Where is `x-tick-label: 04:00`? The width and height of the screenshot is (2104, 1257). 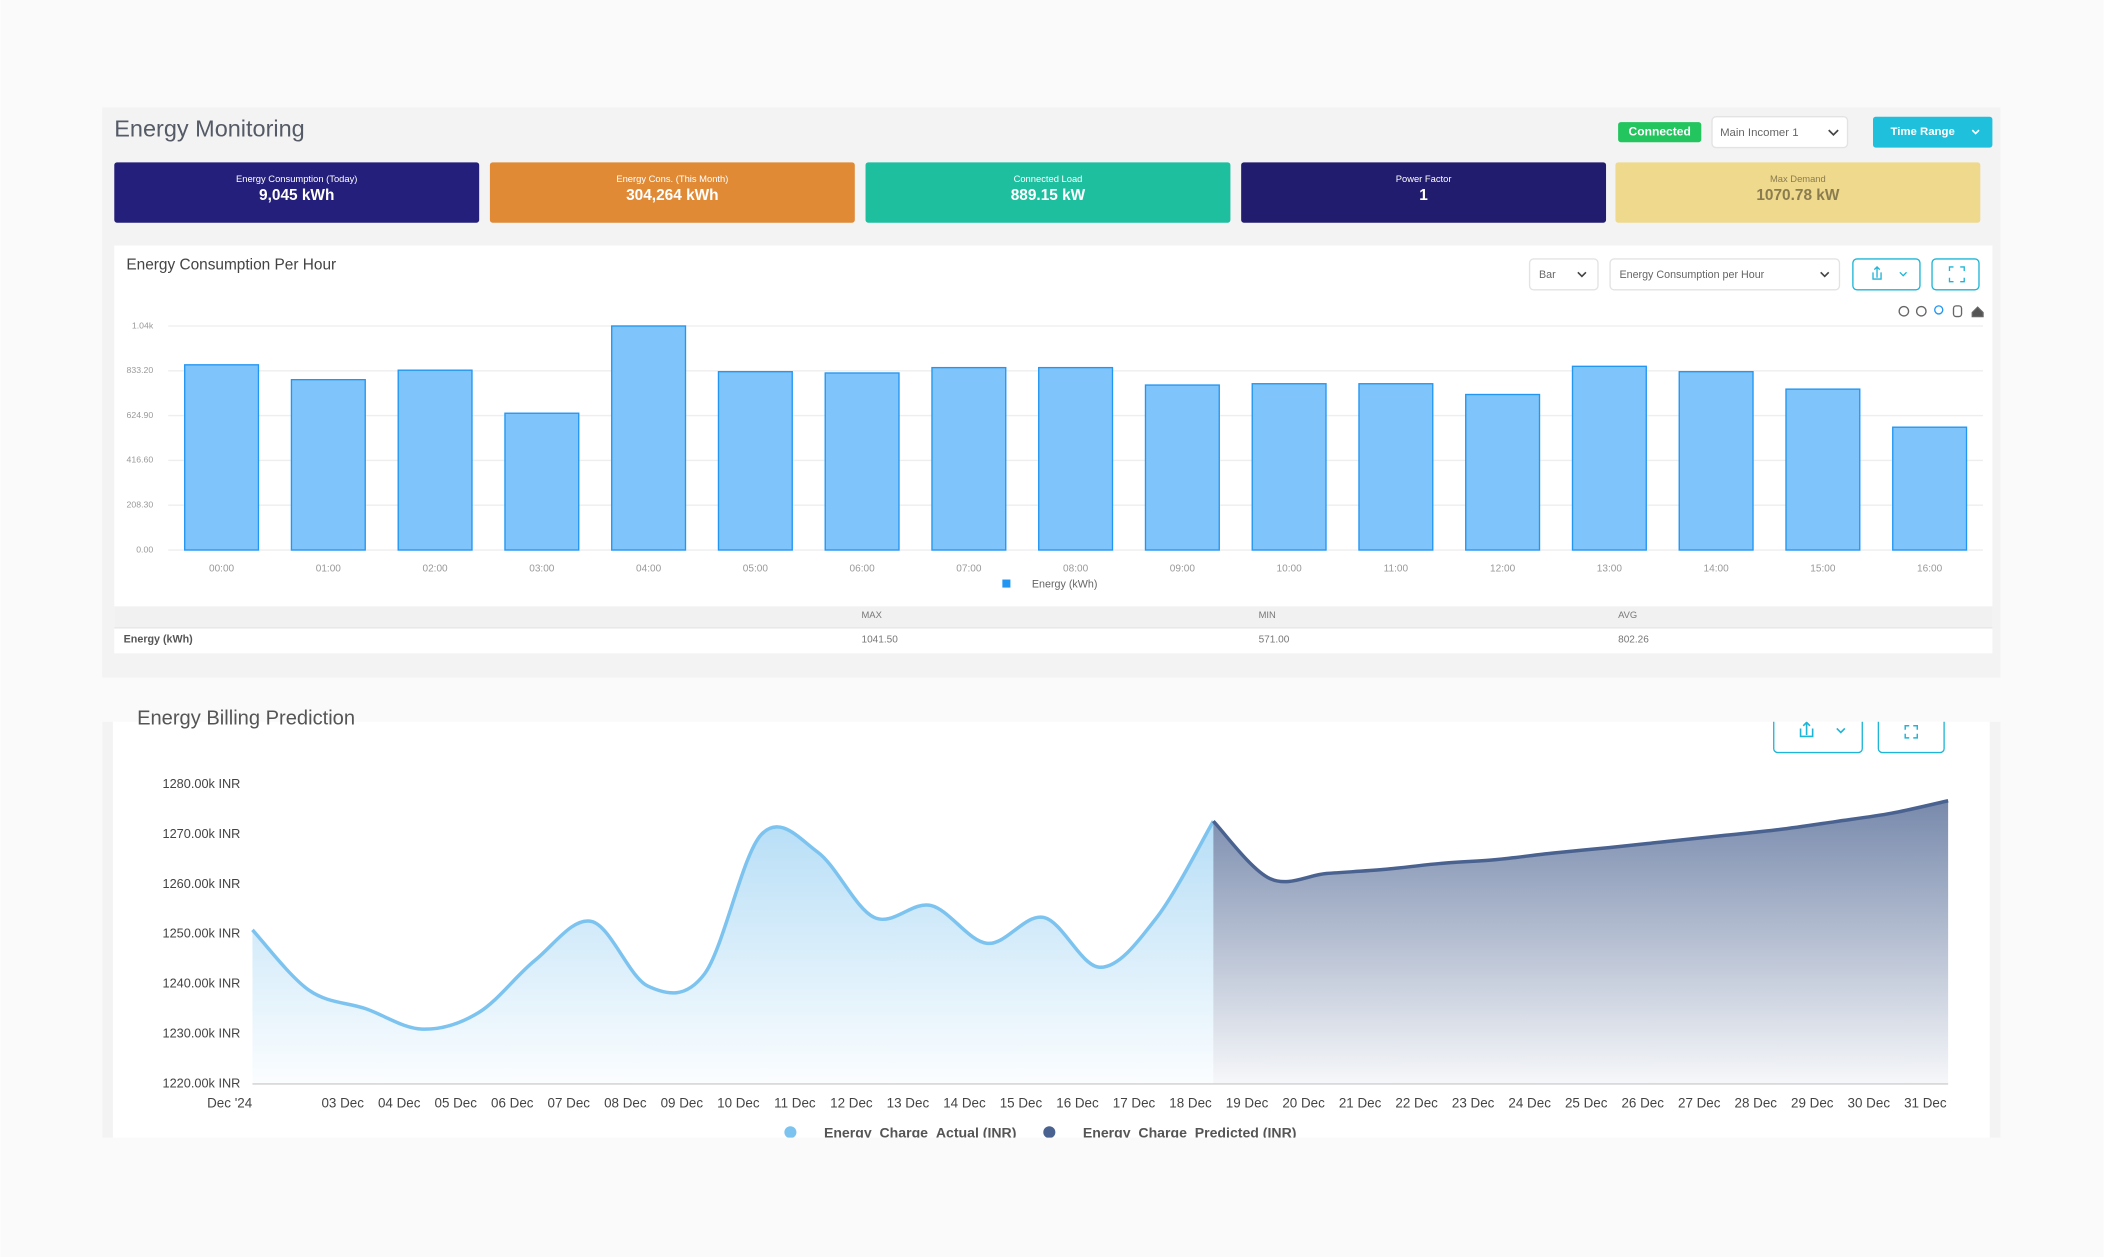 x-tick-label: 04:00 is located at coordinates (649, 568).